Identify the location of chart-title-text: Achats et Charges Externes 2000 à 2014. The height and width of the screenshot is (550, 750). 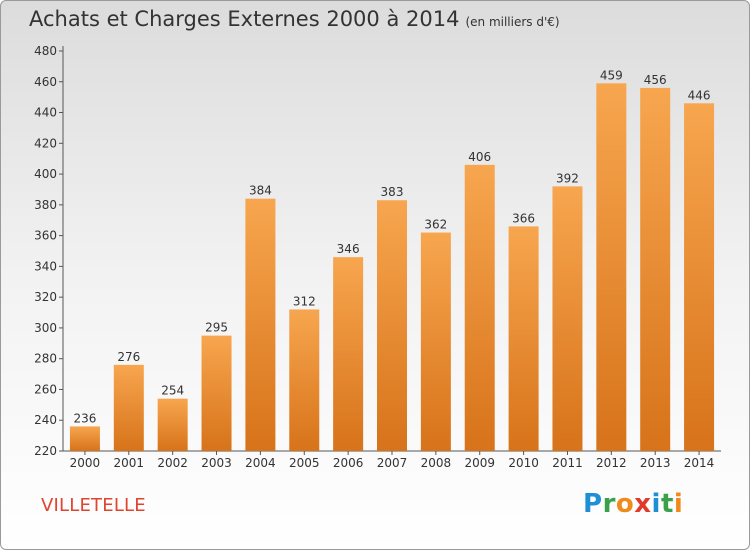
(244, 19).